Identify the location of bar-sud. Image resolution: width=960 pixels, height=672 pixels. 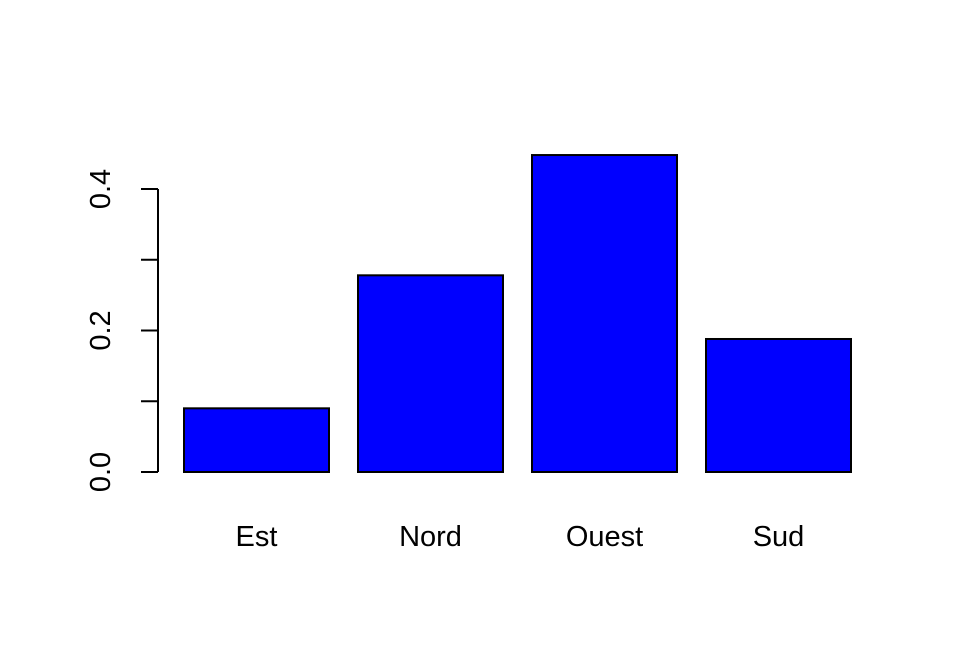
(778, 405).